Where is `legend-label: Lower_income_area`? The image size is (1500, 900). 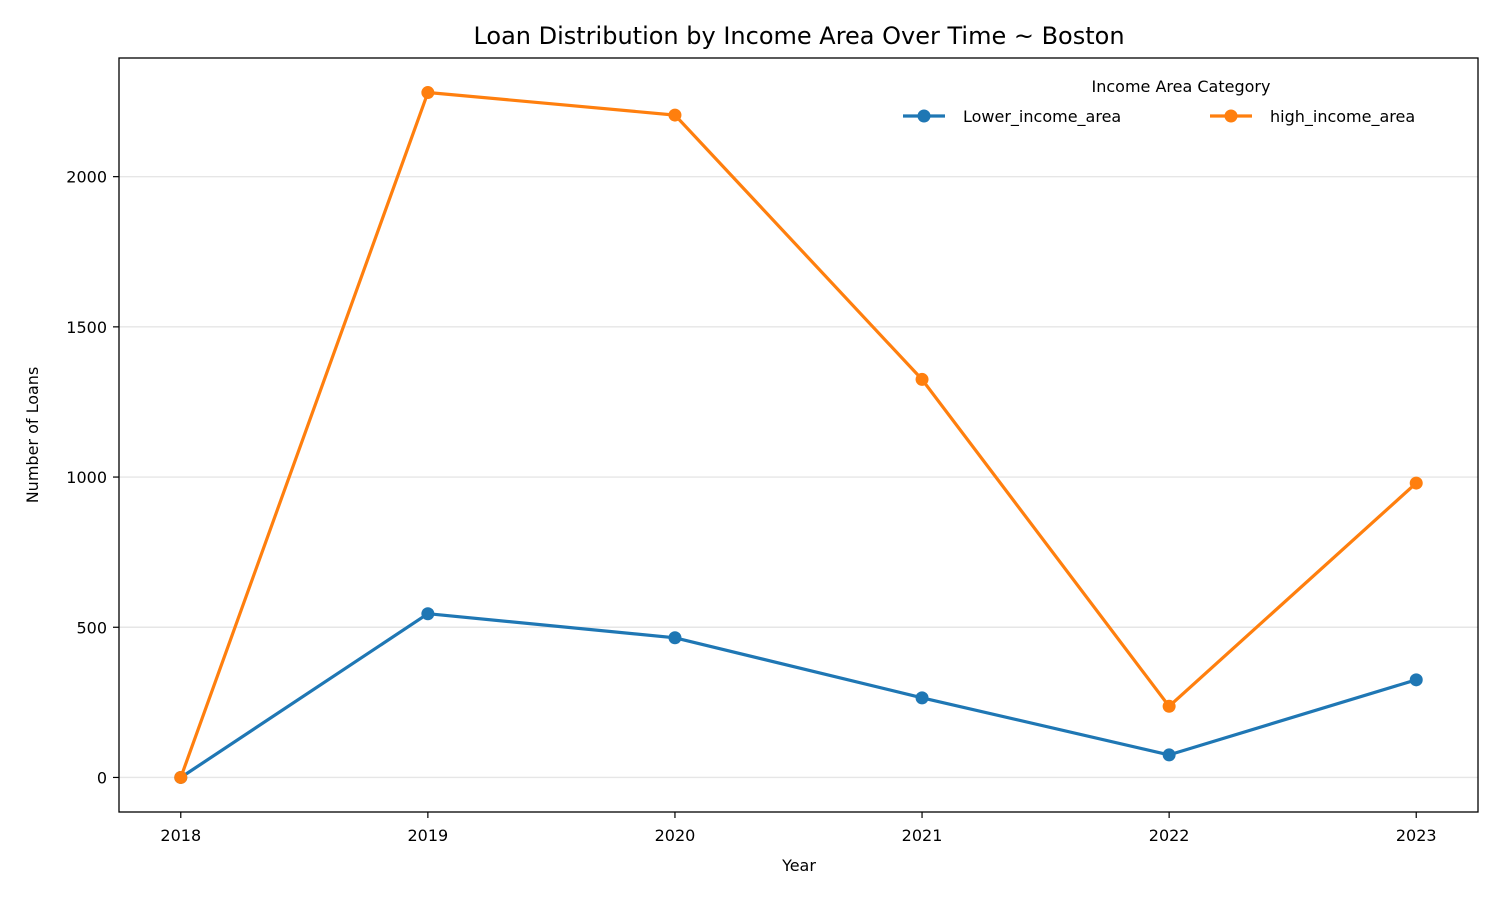 legend-label: Lower_income_area is located at coordinates (1042, 117).